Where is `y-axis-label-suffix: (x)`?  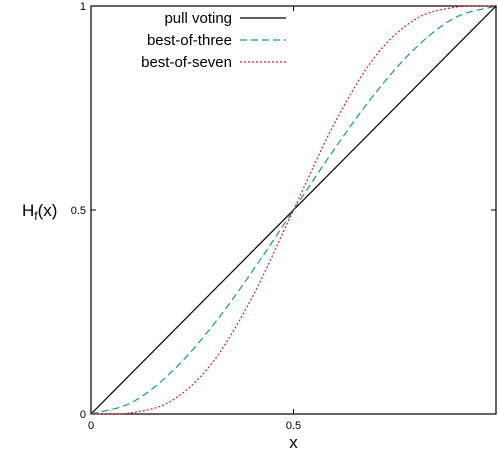 y-axis-label-suffix: (x) is located at coordinates (48, 210).